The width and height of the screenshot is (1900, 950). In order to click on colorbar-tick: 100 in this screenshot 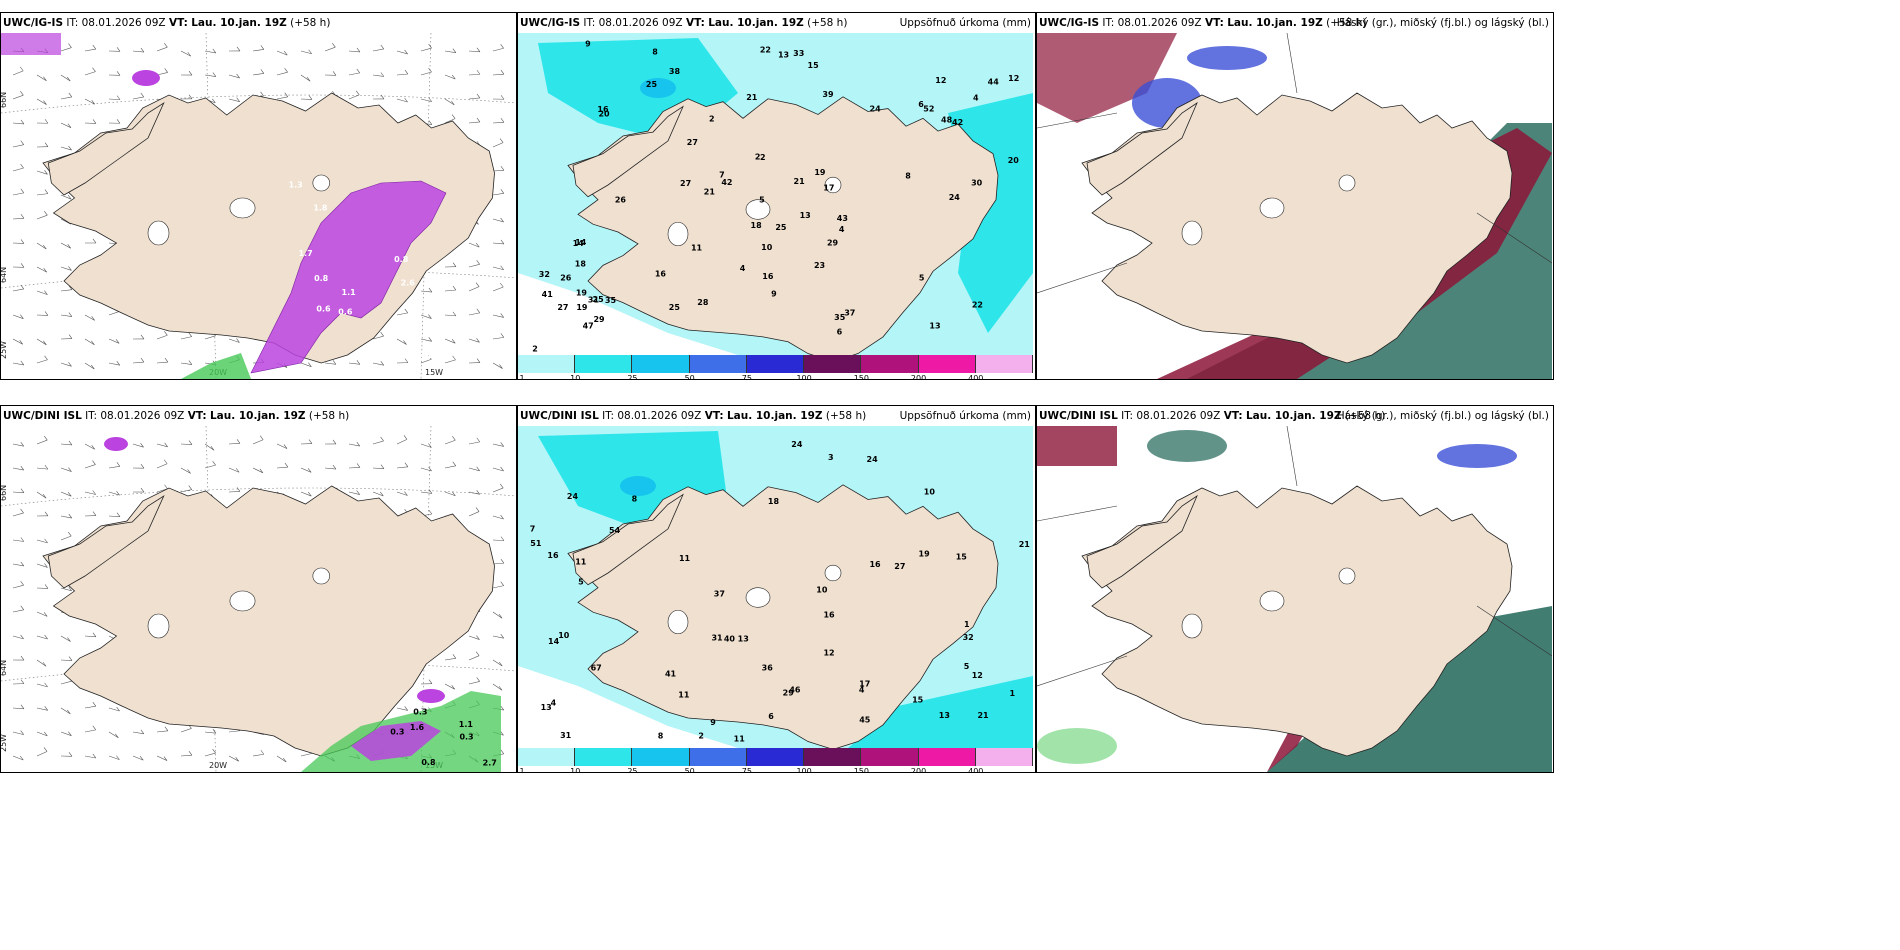, I will do `click(804, 770)`.